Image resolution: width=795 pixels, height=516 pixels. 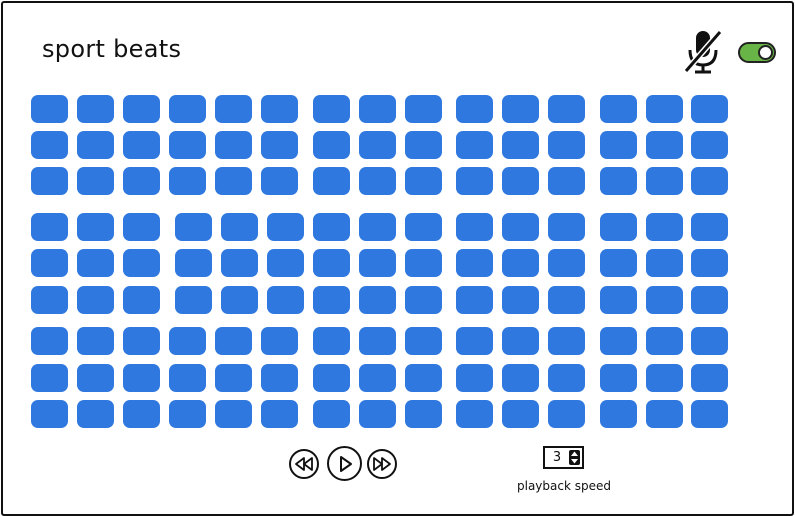 What do you see at coordinates (702, 52) in the screenshot?
I see `microphone-muted-icon` at bounding box center [702, 52].